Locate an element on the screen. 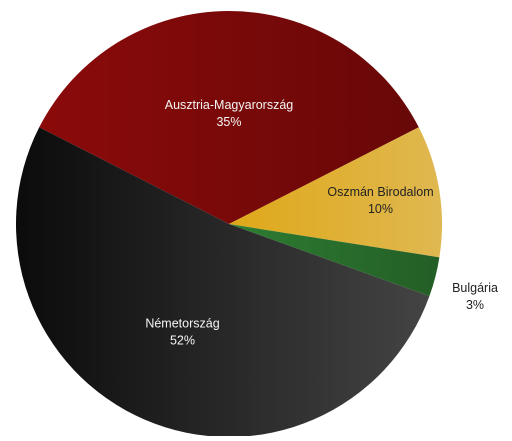 The image size is (512, 441). slice-label-ausztria-magyarorszag: Ausztria-Magyarország is located at coordinates (229, 105).